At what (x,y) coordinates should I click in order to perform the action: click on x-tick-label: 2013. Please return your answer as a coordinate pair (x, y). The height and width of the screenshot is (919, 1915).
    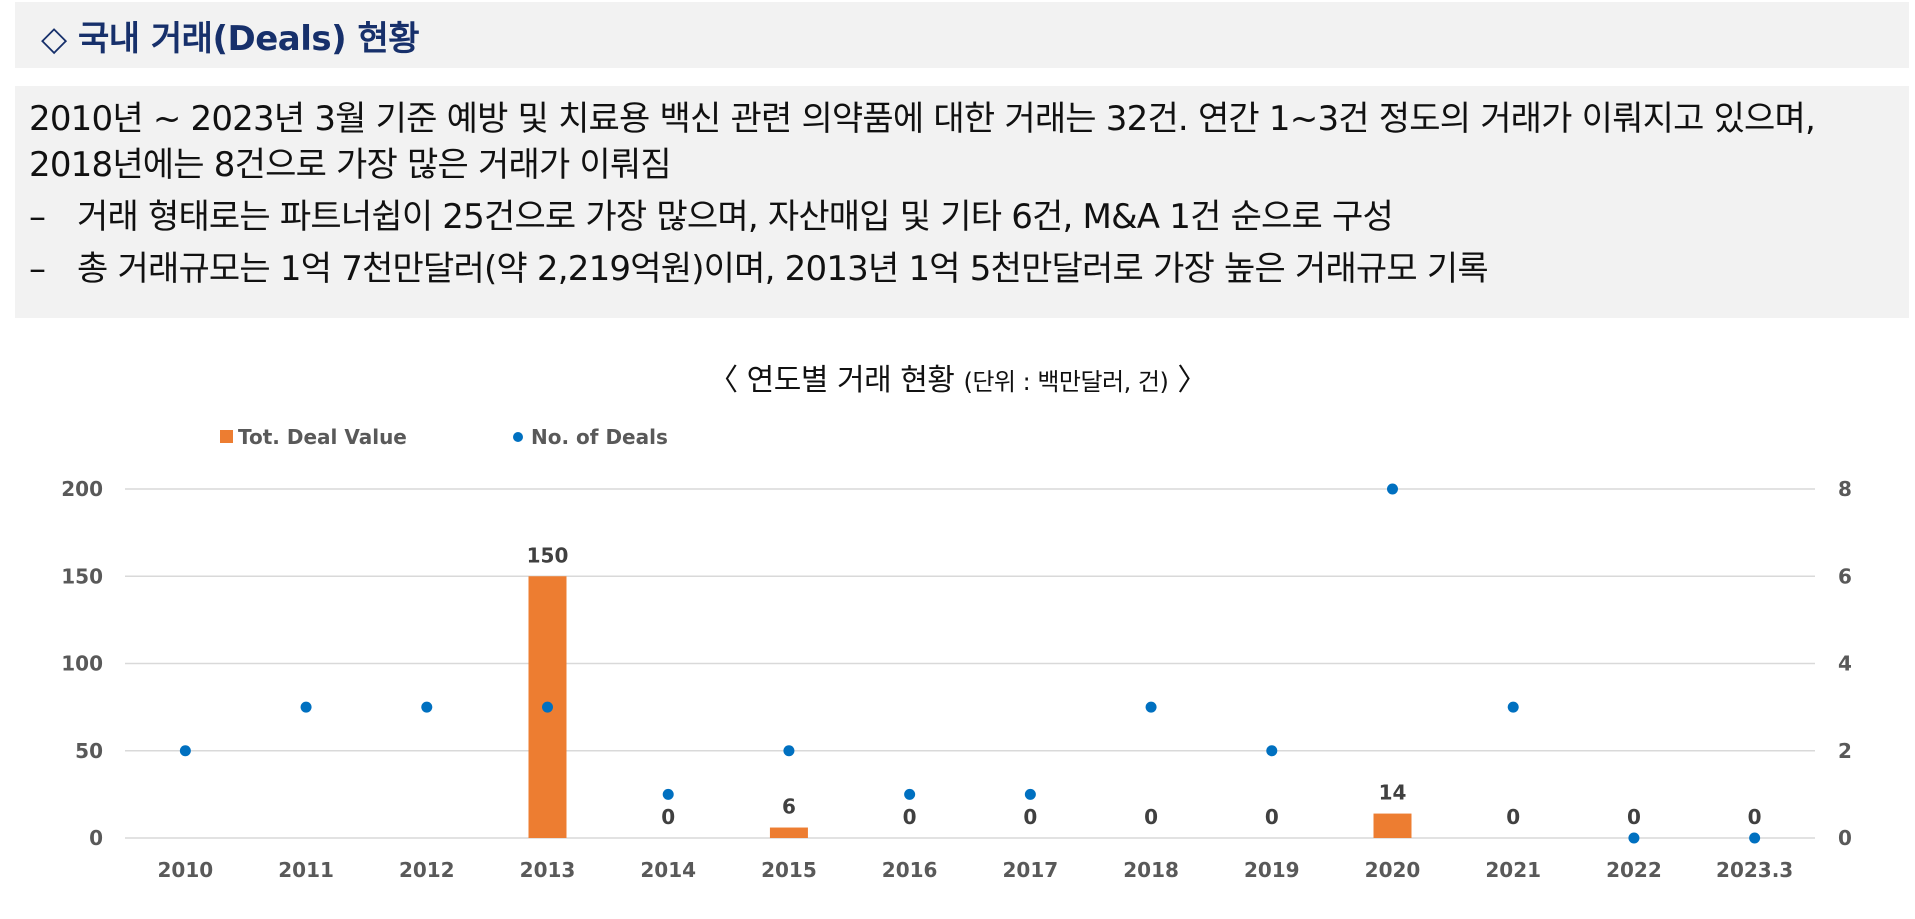
    Looking at the image, I should click on (548, 870).